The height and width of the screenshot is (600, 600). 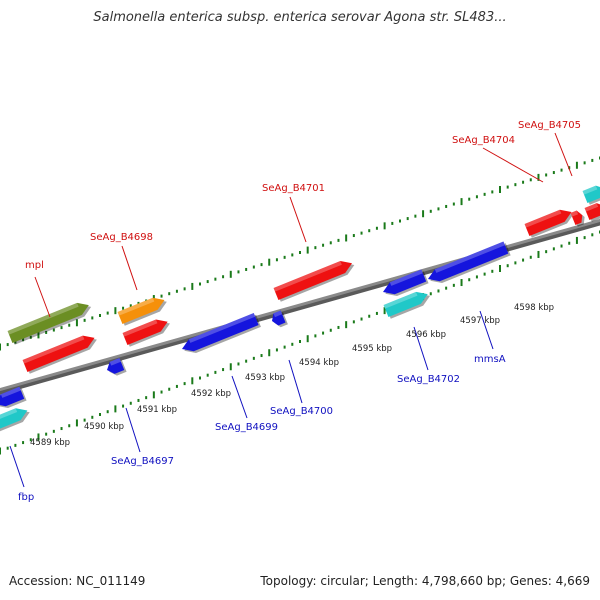 What do you see at coordinates (10, 392) in the screenshot?
I see `fbp-feature-highlight` at bounding box center [10, 392].